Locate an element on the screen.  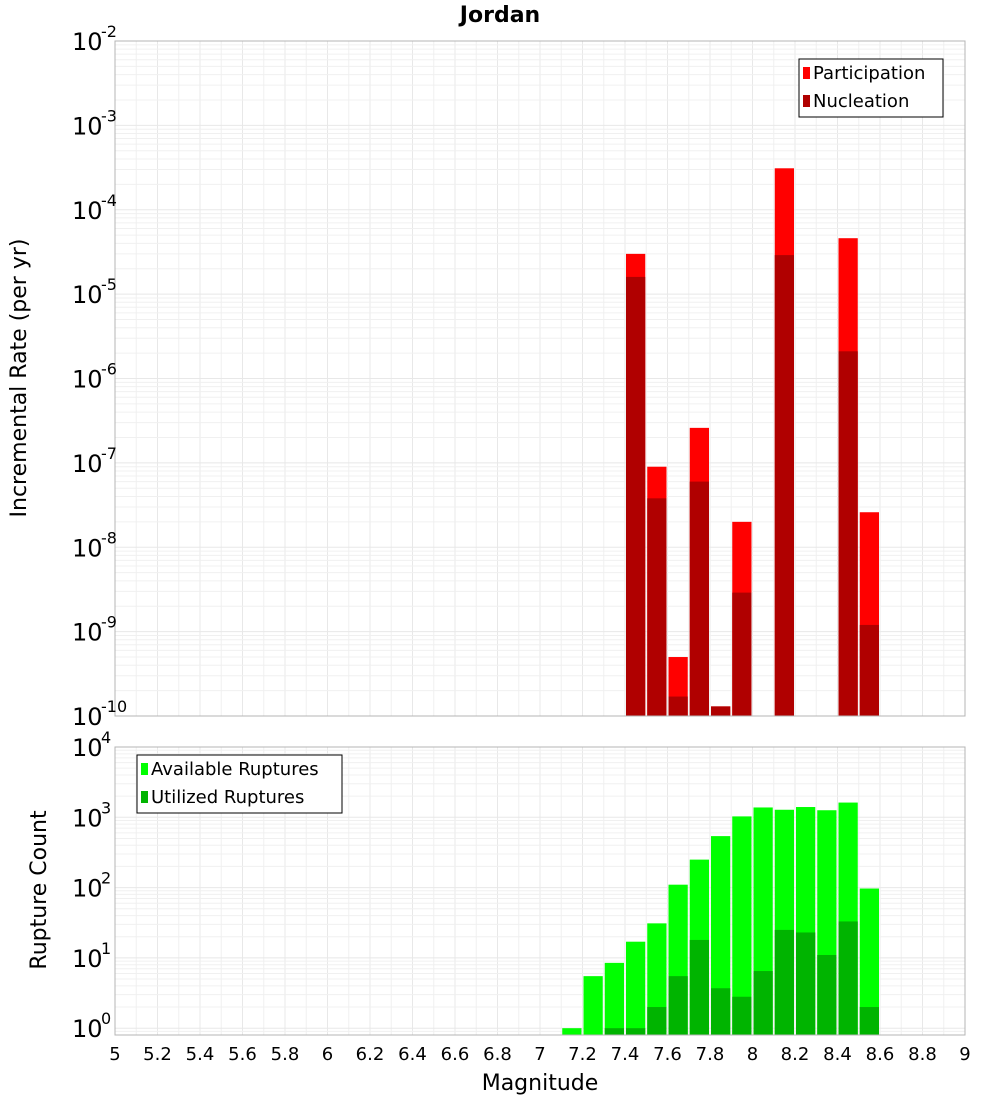
x-tick-label: 6.2 is located at coordinates (370, 1054).